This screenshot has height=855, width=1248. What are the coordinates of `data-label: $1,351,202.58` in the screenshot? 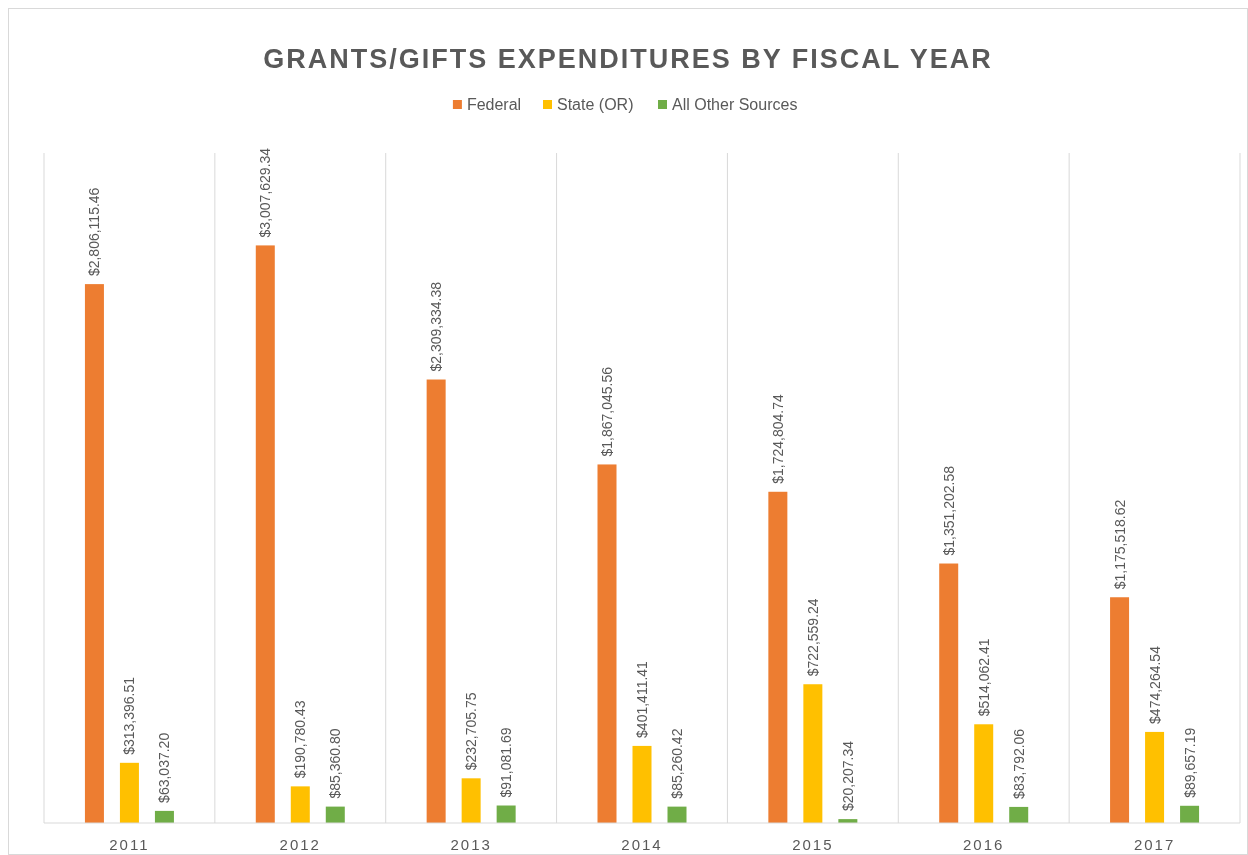 It's located at (948, 510).